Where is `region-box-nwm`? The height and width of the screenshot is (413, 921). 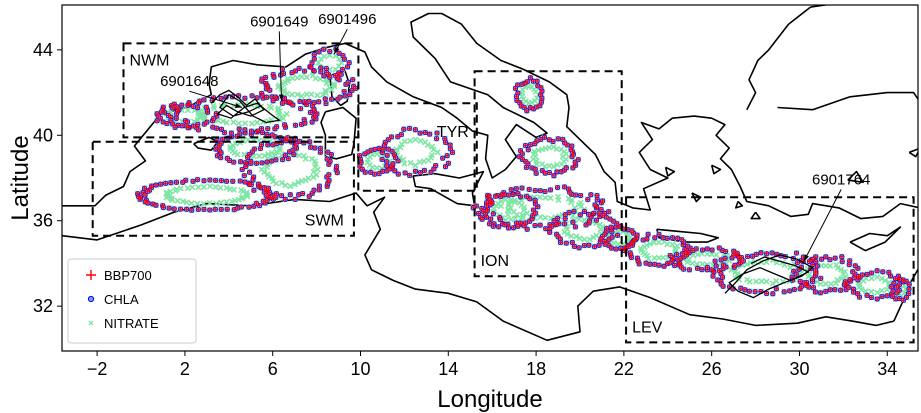 region-box-nwm is located at coordinates (241, 90).